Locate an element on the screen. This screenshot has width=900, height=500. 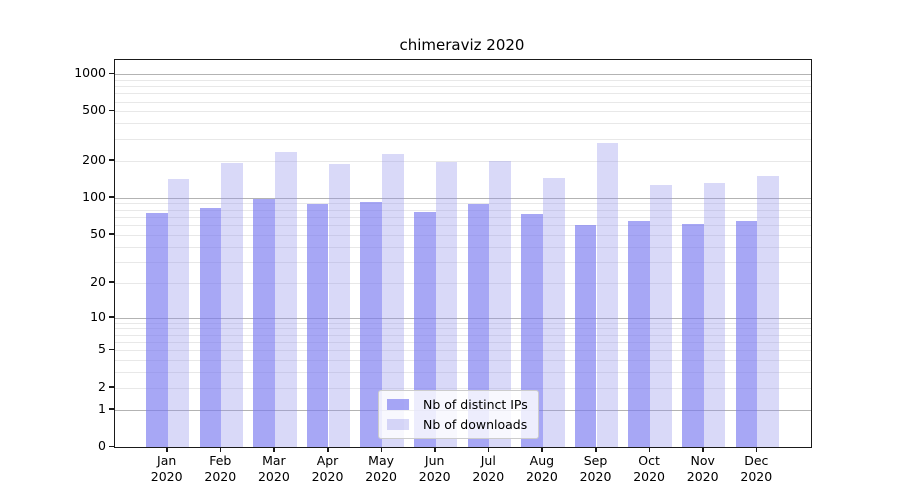
legend-swatch-distinct-ips-icon is located at coordinates (398, 404).